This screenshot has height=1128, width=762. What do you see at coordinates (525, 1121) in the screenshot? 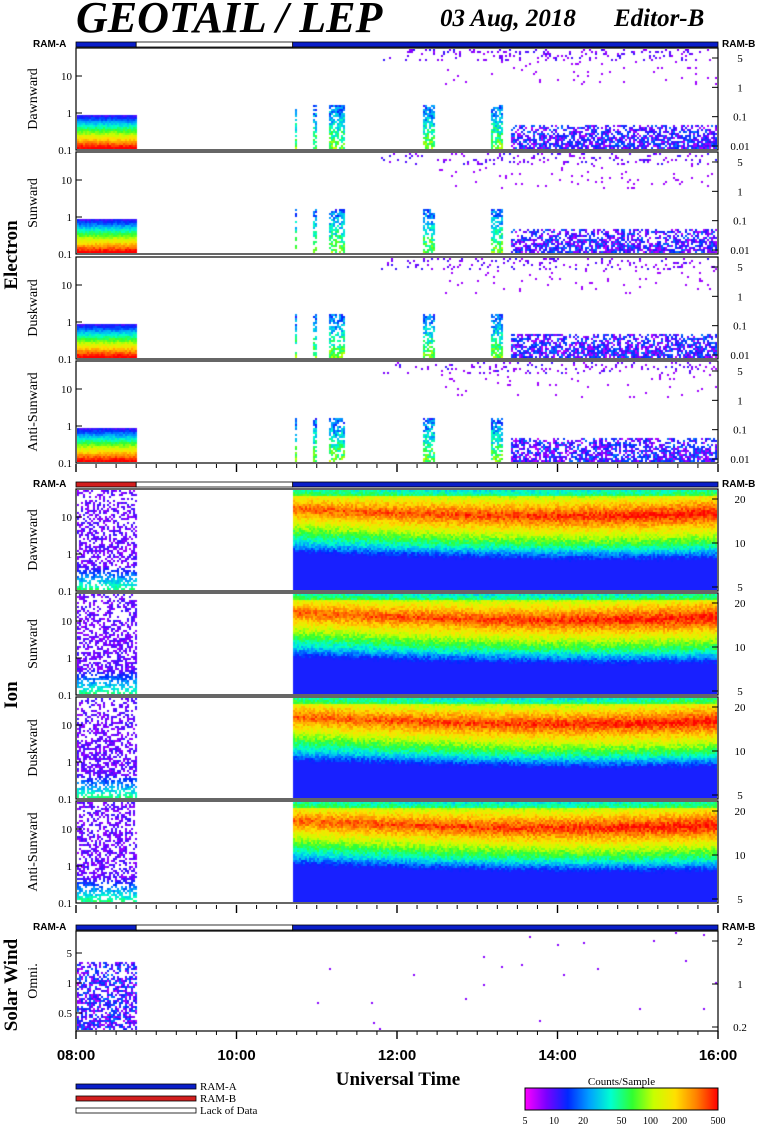
I see `colorbar-tick-label: 5` at bounding box center [525, 1121].